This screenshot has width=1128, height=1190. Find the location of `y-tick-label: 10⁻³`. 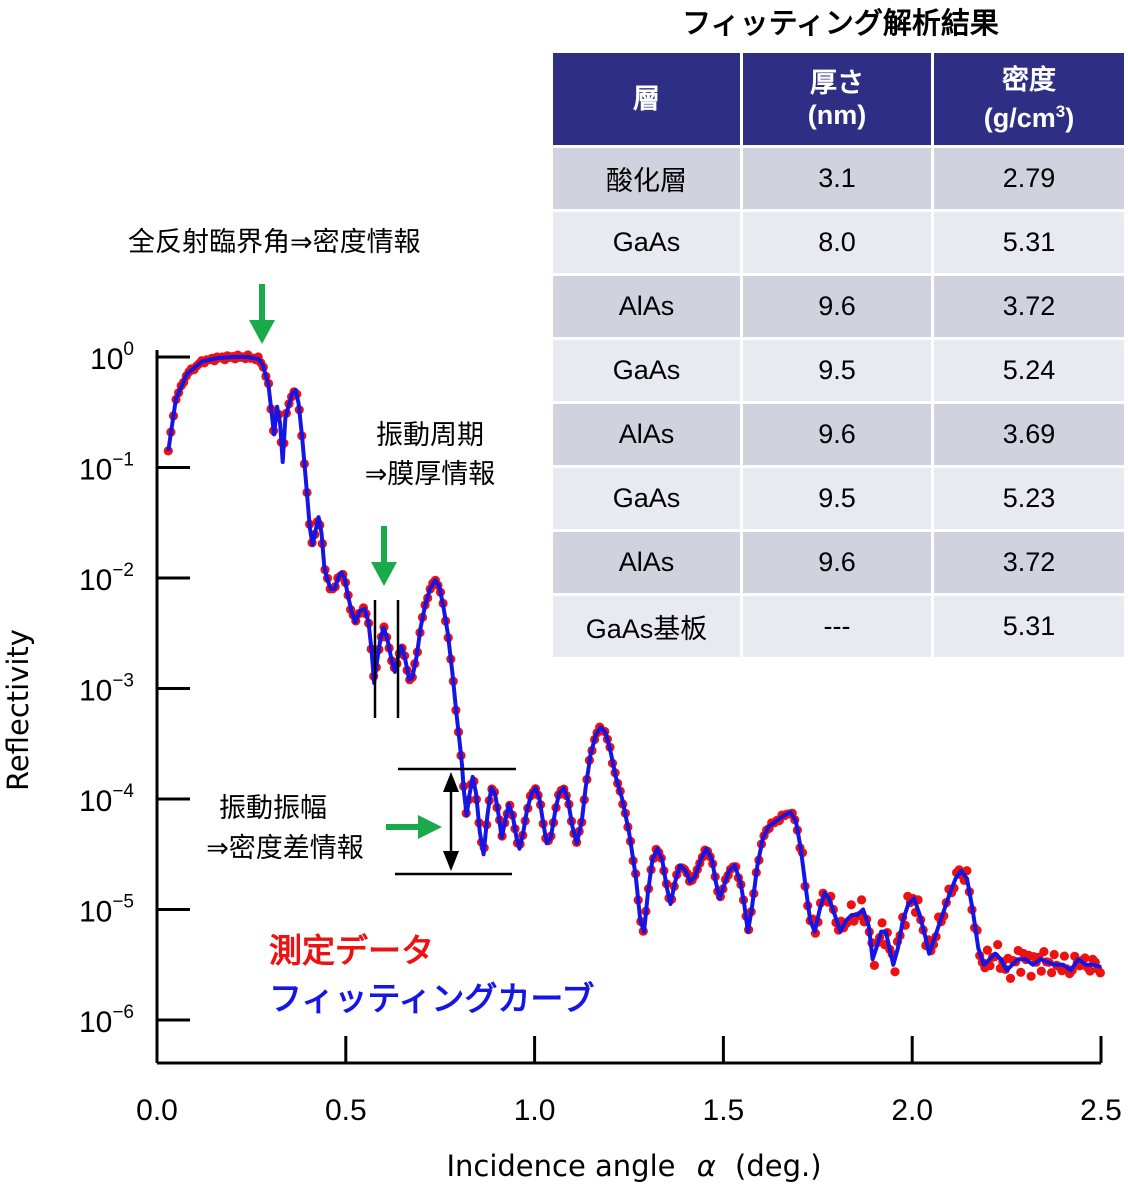

y-tick-label: 10⁻³ is located at coordinates (106, 689).